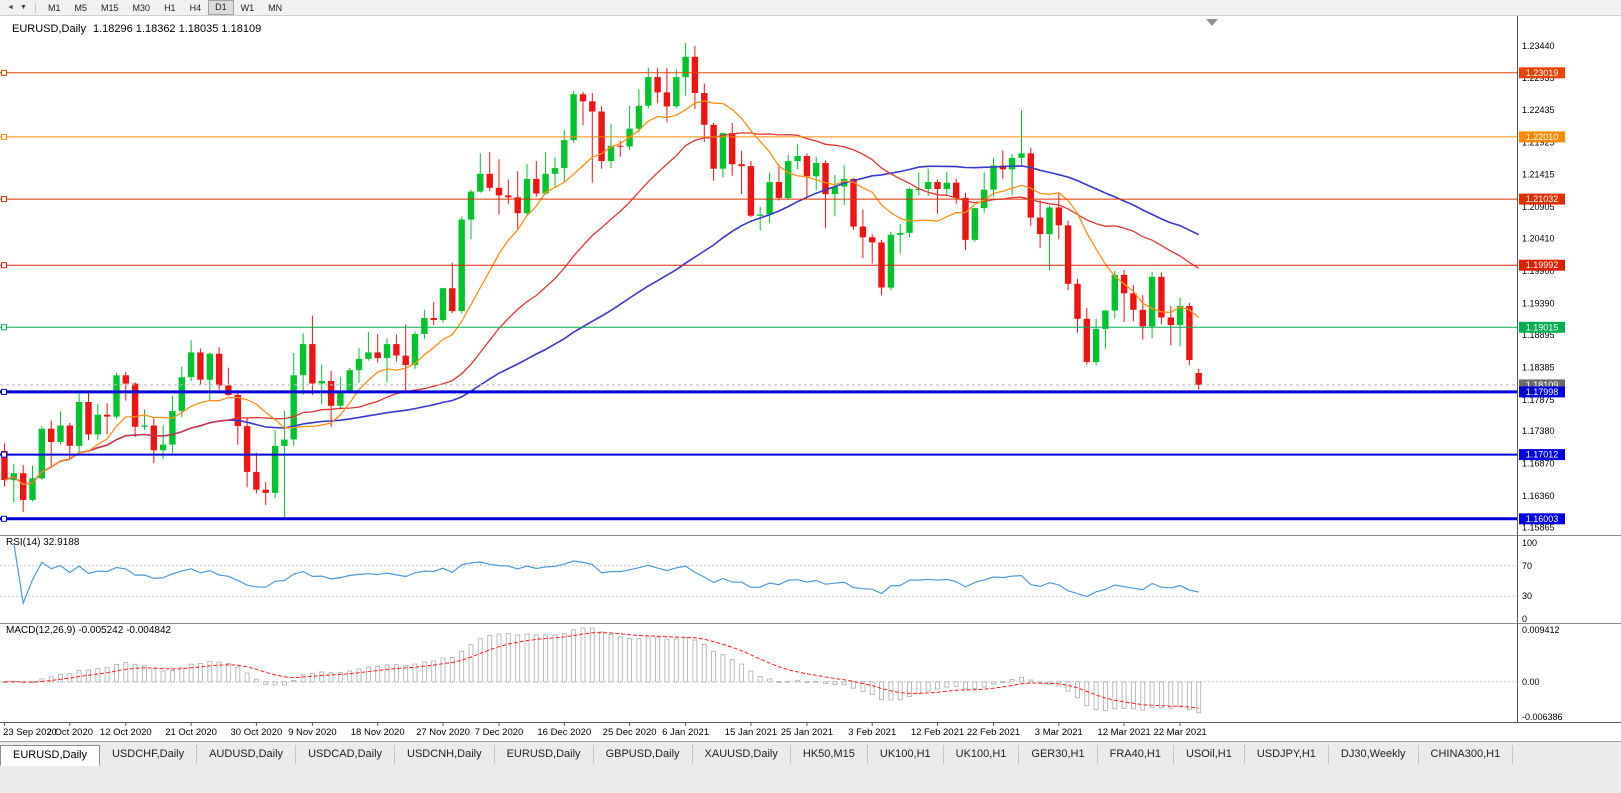  What do you see at coordinates (1179, 732) in the screenshot?
I see `svg-text: 22 Mar 2021` at bounding box center [1179, 732].